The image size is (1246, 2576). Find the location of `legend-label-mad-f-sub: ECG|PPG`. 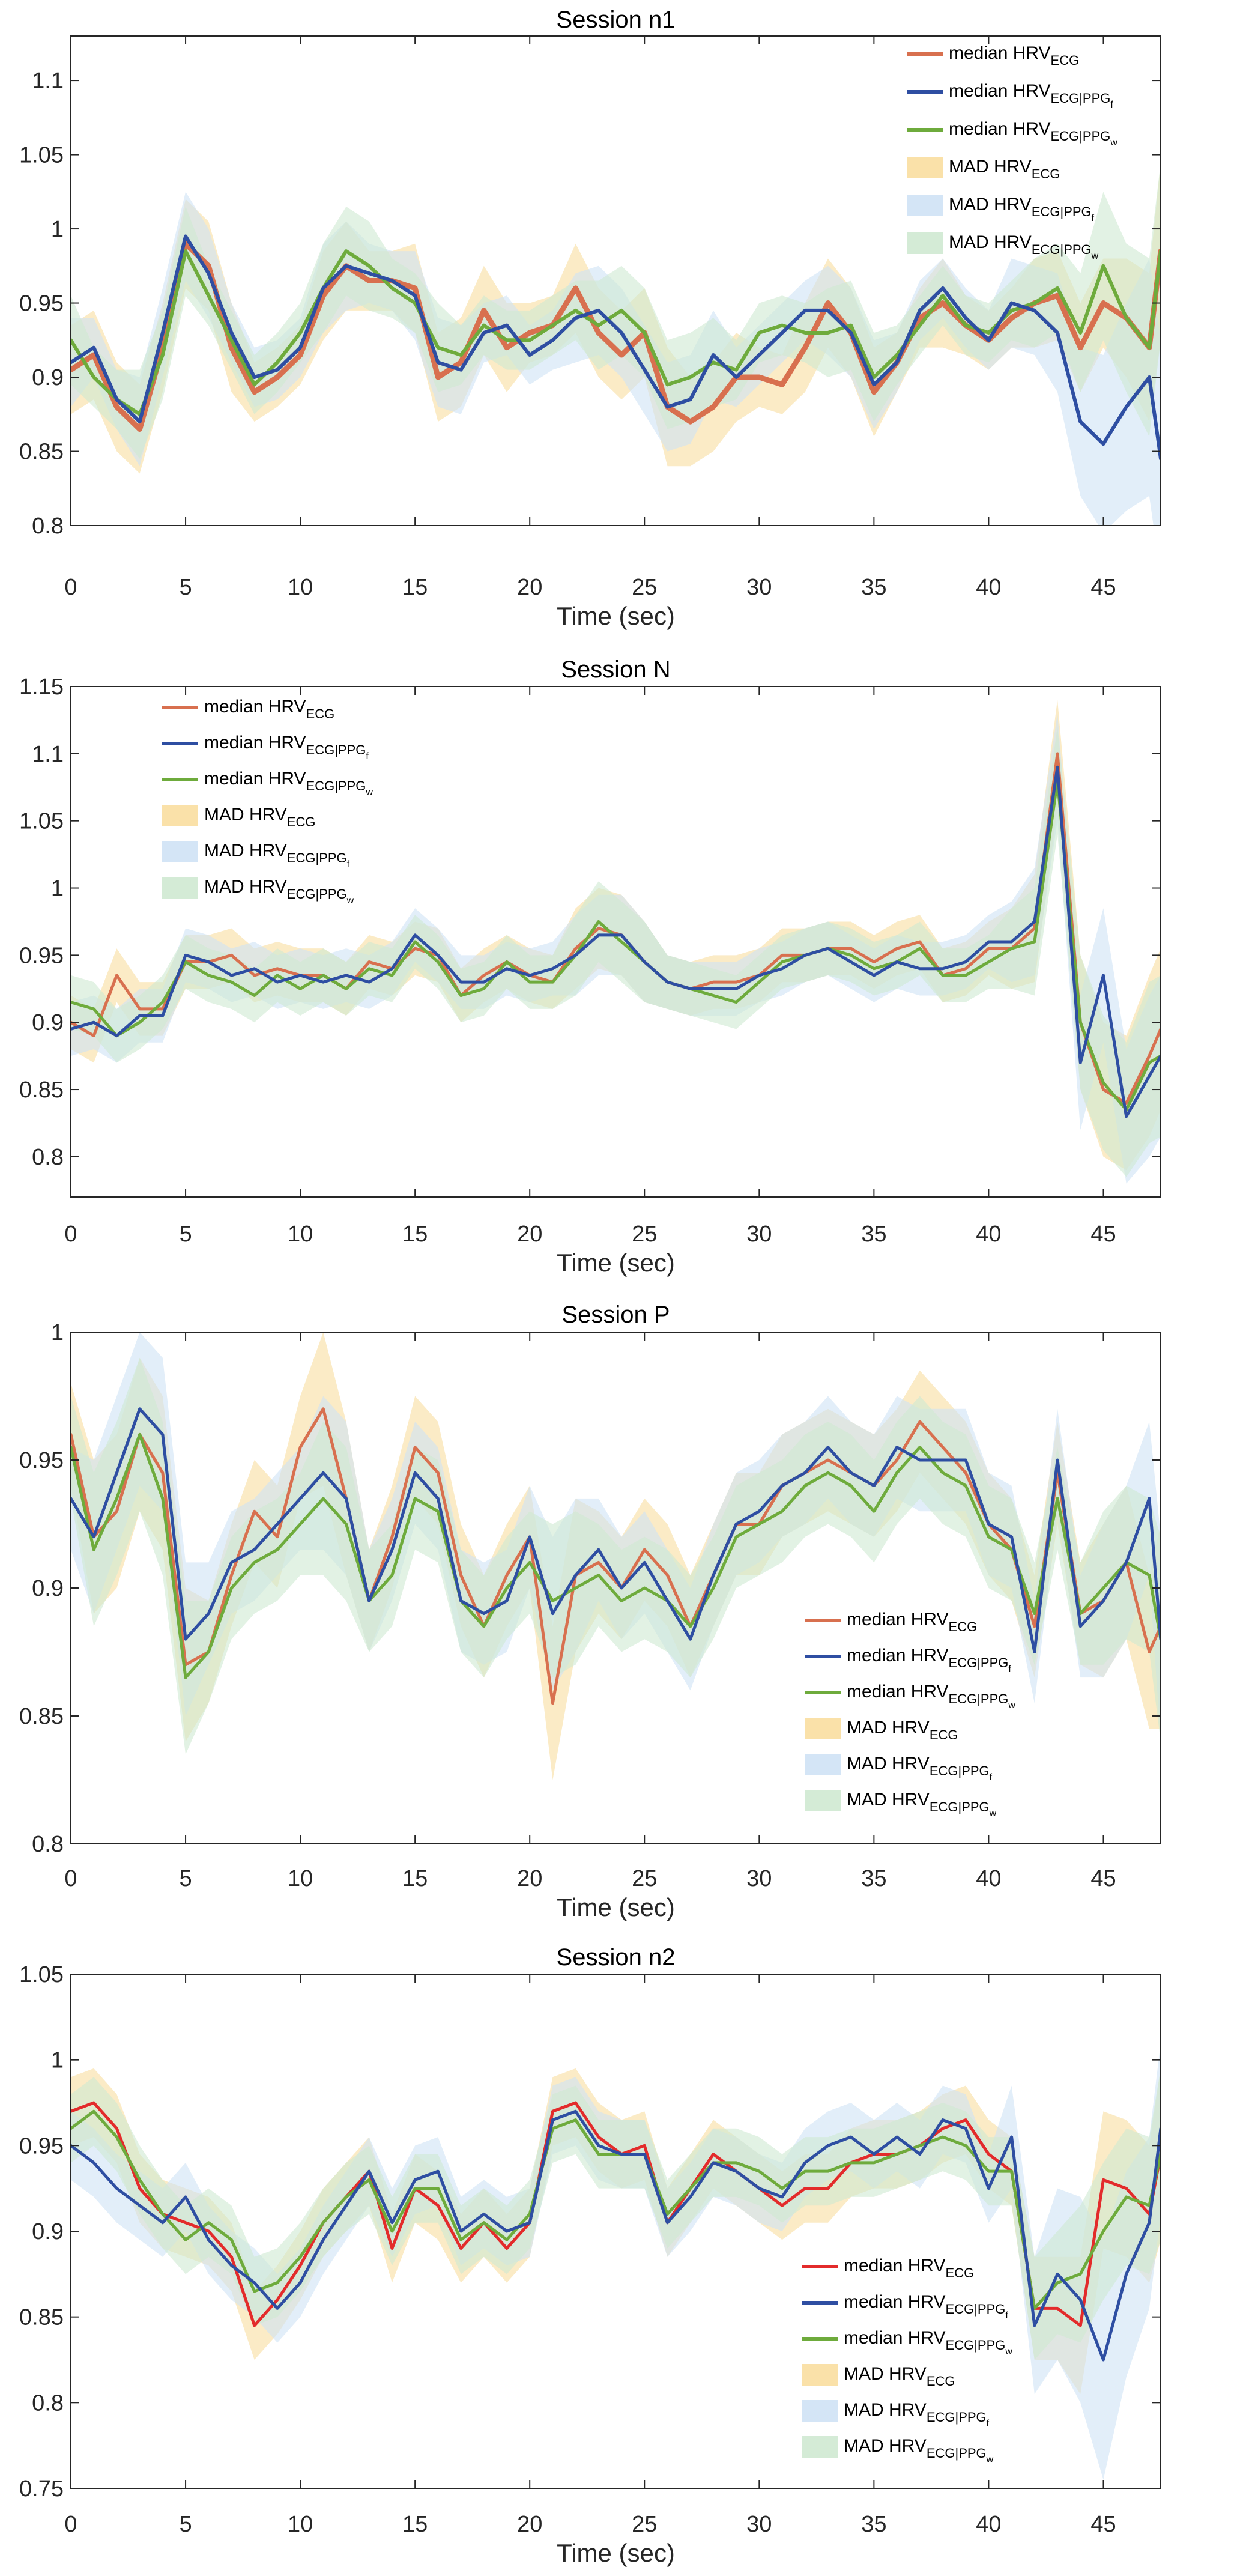

legend-label-mad-f-sub: ECG|PPG is located at coordinates (957, 2417).